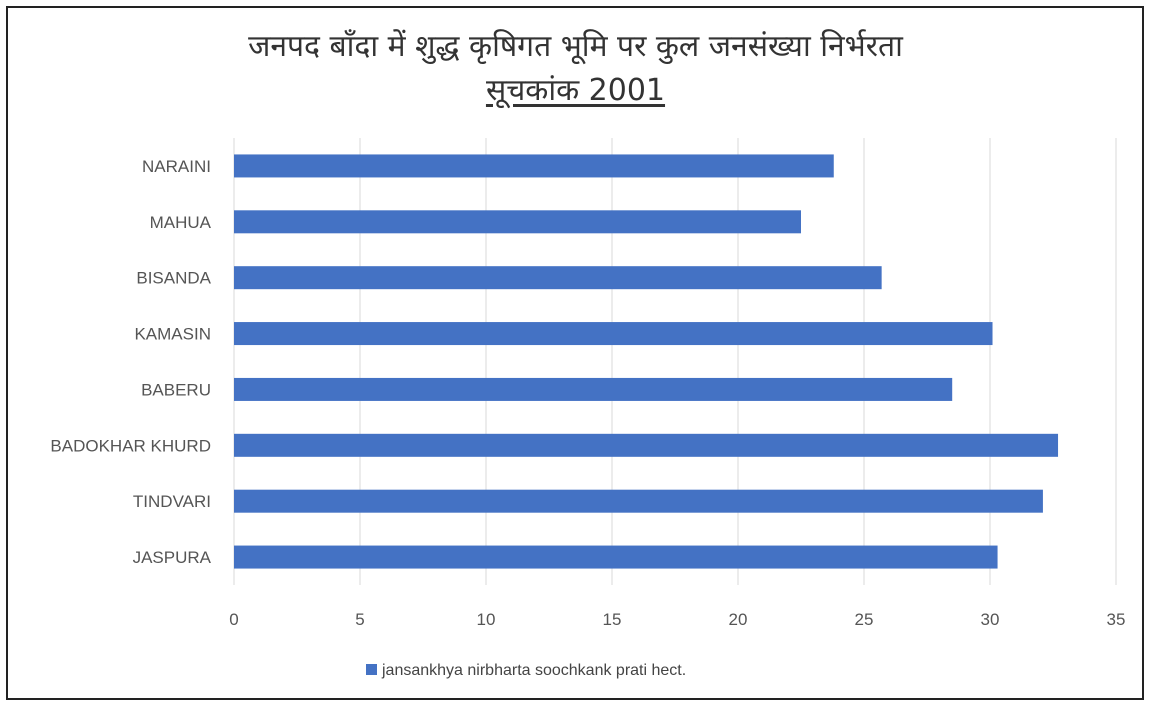  Describe the element at coordinates (176, 389) in the screenshot. I see `category-label: BABERU` at that location.